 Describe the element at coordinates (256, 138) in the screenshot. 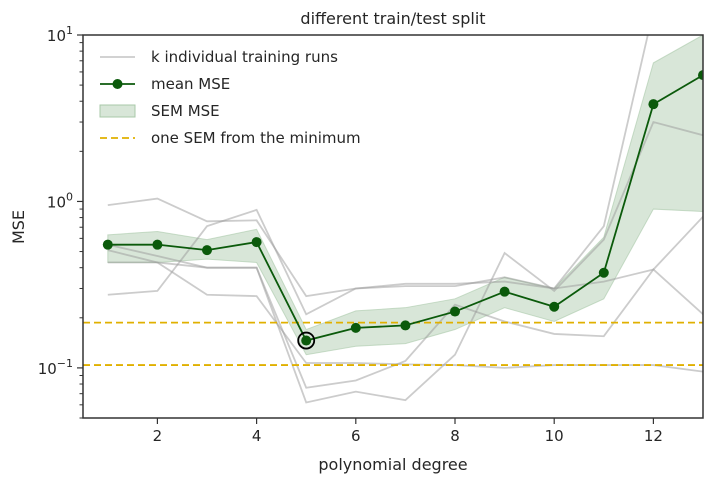

I see `legend-label: one SEM from the minimum` at that location.